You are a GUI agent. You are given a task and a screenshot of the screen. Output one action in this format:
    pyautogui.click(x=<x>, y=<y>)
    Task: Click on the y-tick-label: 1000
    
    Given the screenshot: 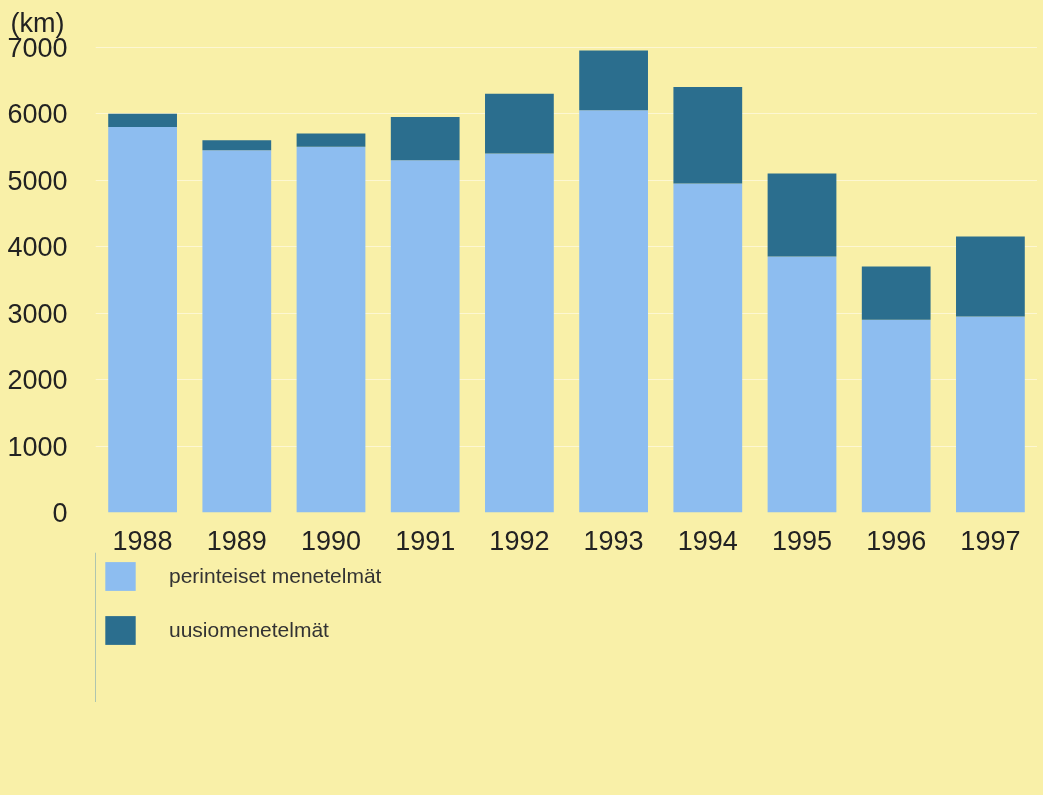 What is the action you would take?
    pyautogui.click(x=37, y=446)
    